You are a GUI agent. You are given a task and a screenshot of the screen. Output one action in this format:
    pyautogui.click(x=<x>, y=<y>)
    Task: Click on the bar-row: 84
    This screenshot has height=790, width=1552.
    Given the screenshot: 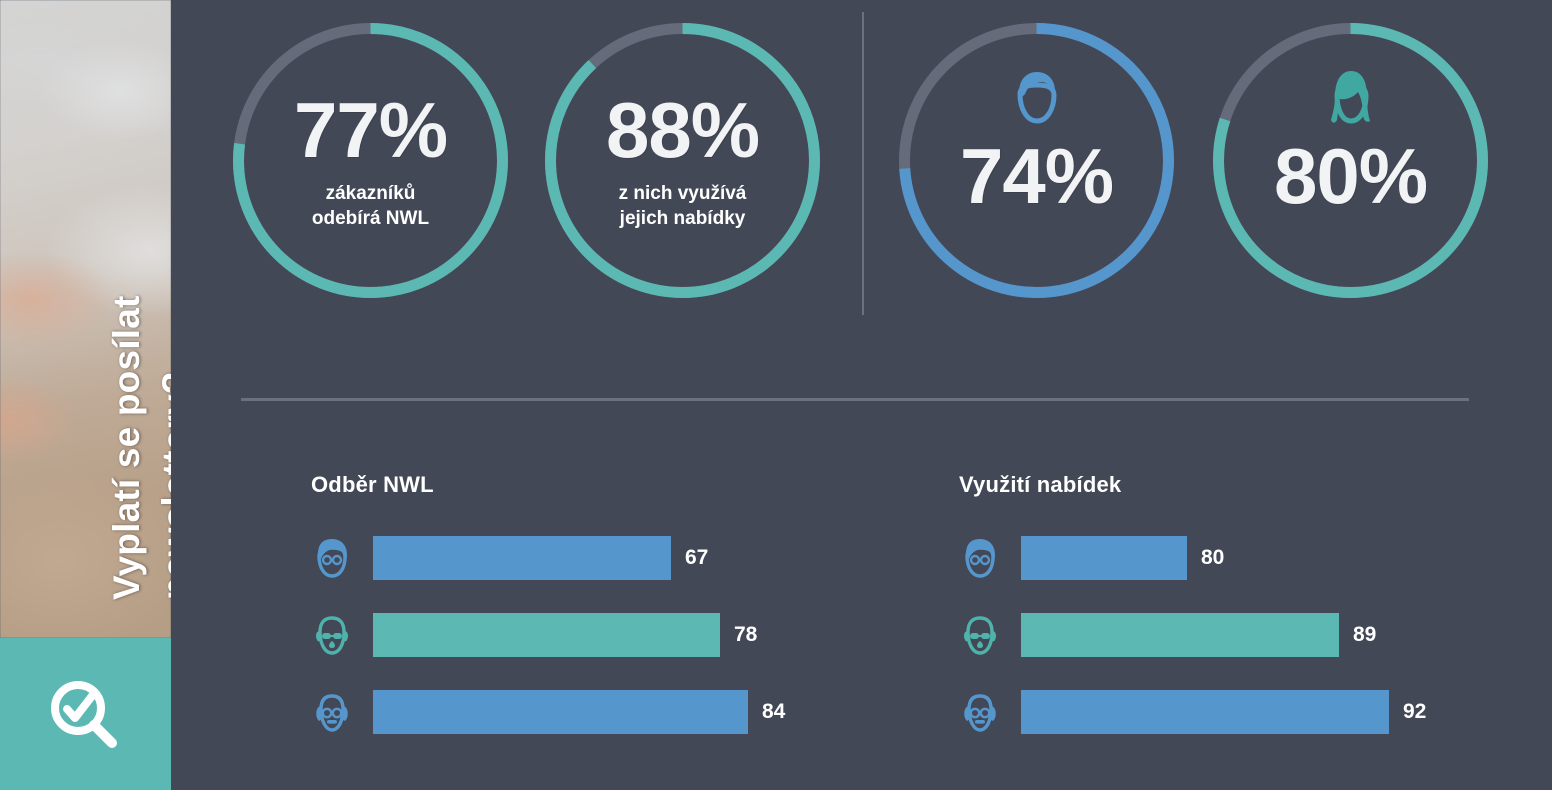 What is the action you would take?
    pyautogui.click(x=548, y=712)
    